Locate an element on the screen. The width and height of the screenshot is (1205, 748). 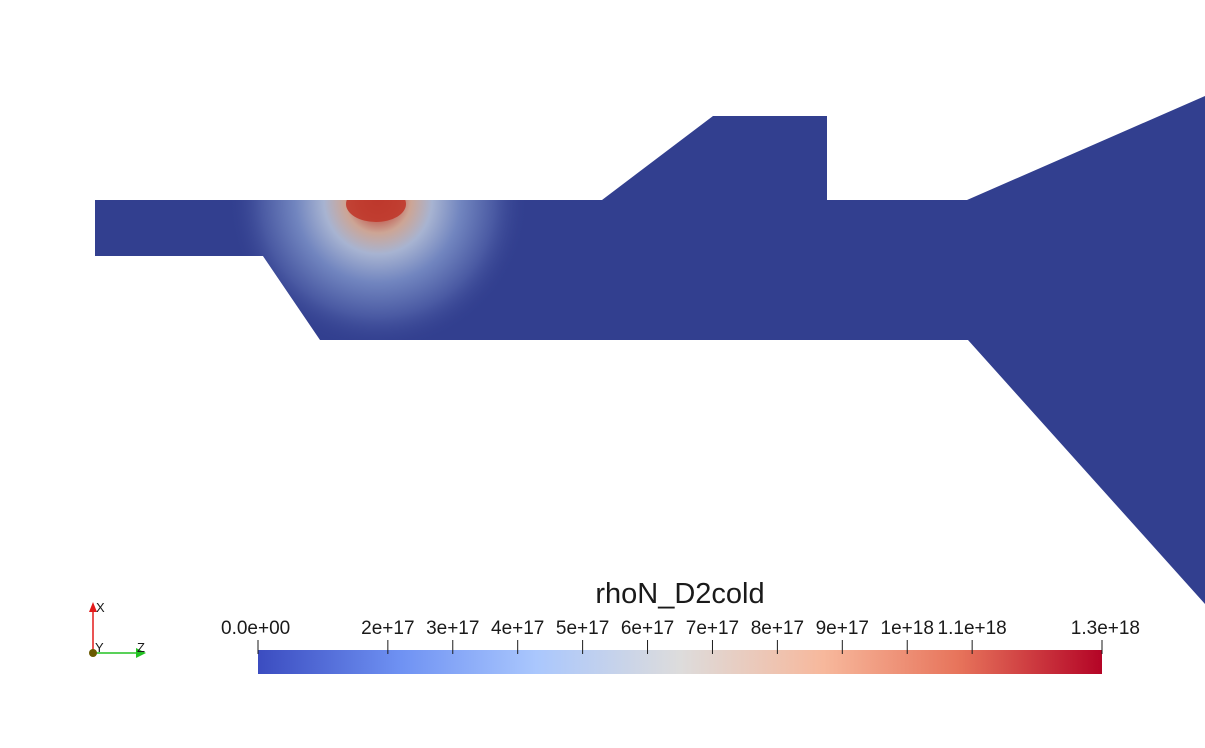
colorbar-tick-label: 4e+17 is located at coordinates (517, 628).